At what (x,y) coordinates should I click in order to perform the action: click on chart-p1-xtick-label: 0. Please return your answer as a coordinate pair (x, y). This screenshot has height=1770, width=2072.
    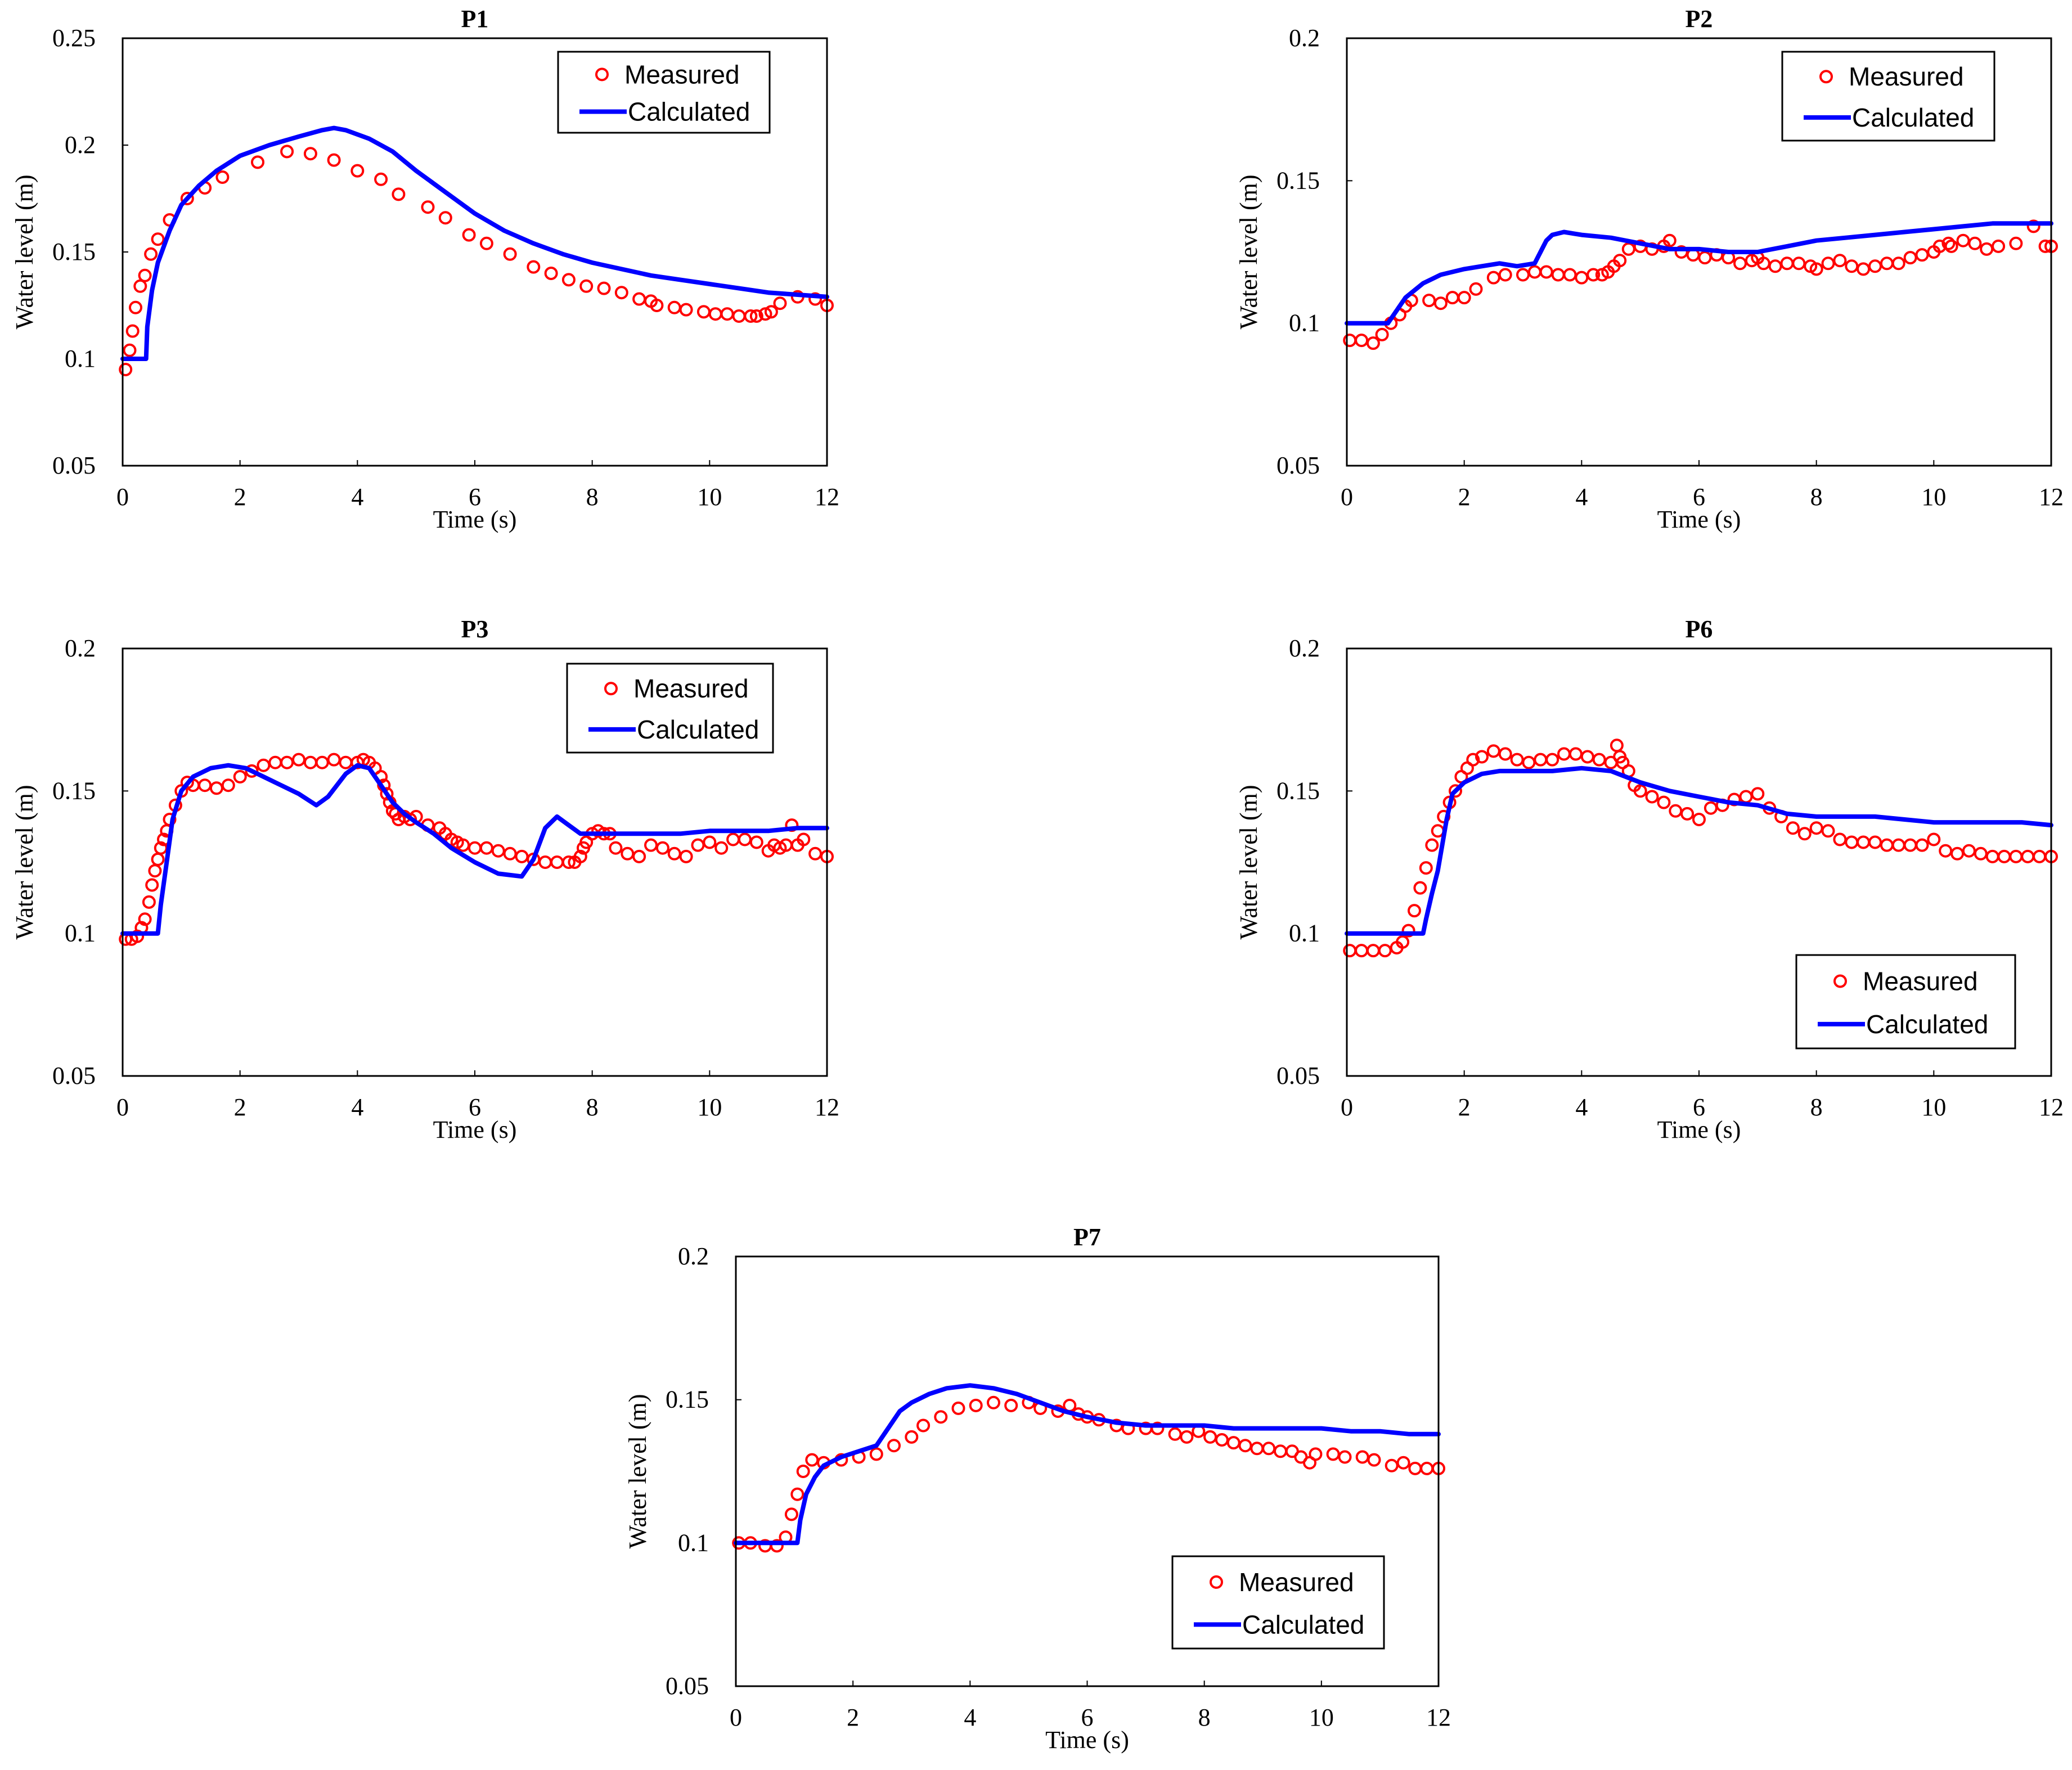
    Looking at the image, I should click on (123, 497).